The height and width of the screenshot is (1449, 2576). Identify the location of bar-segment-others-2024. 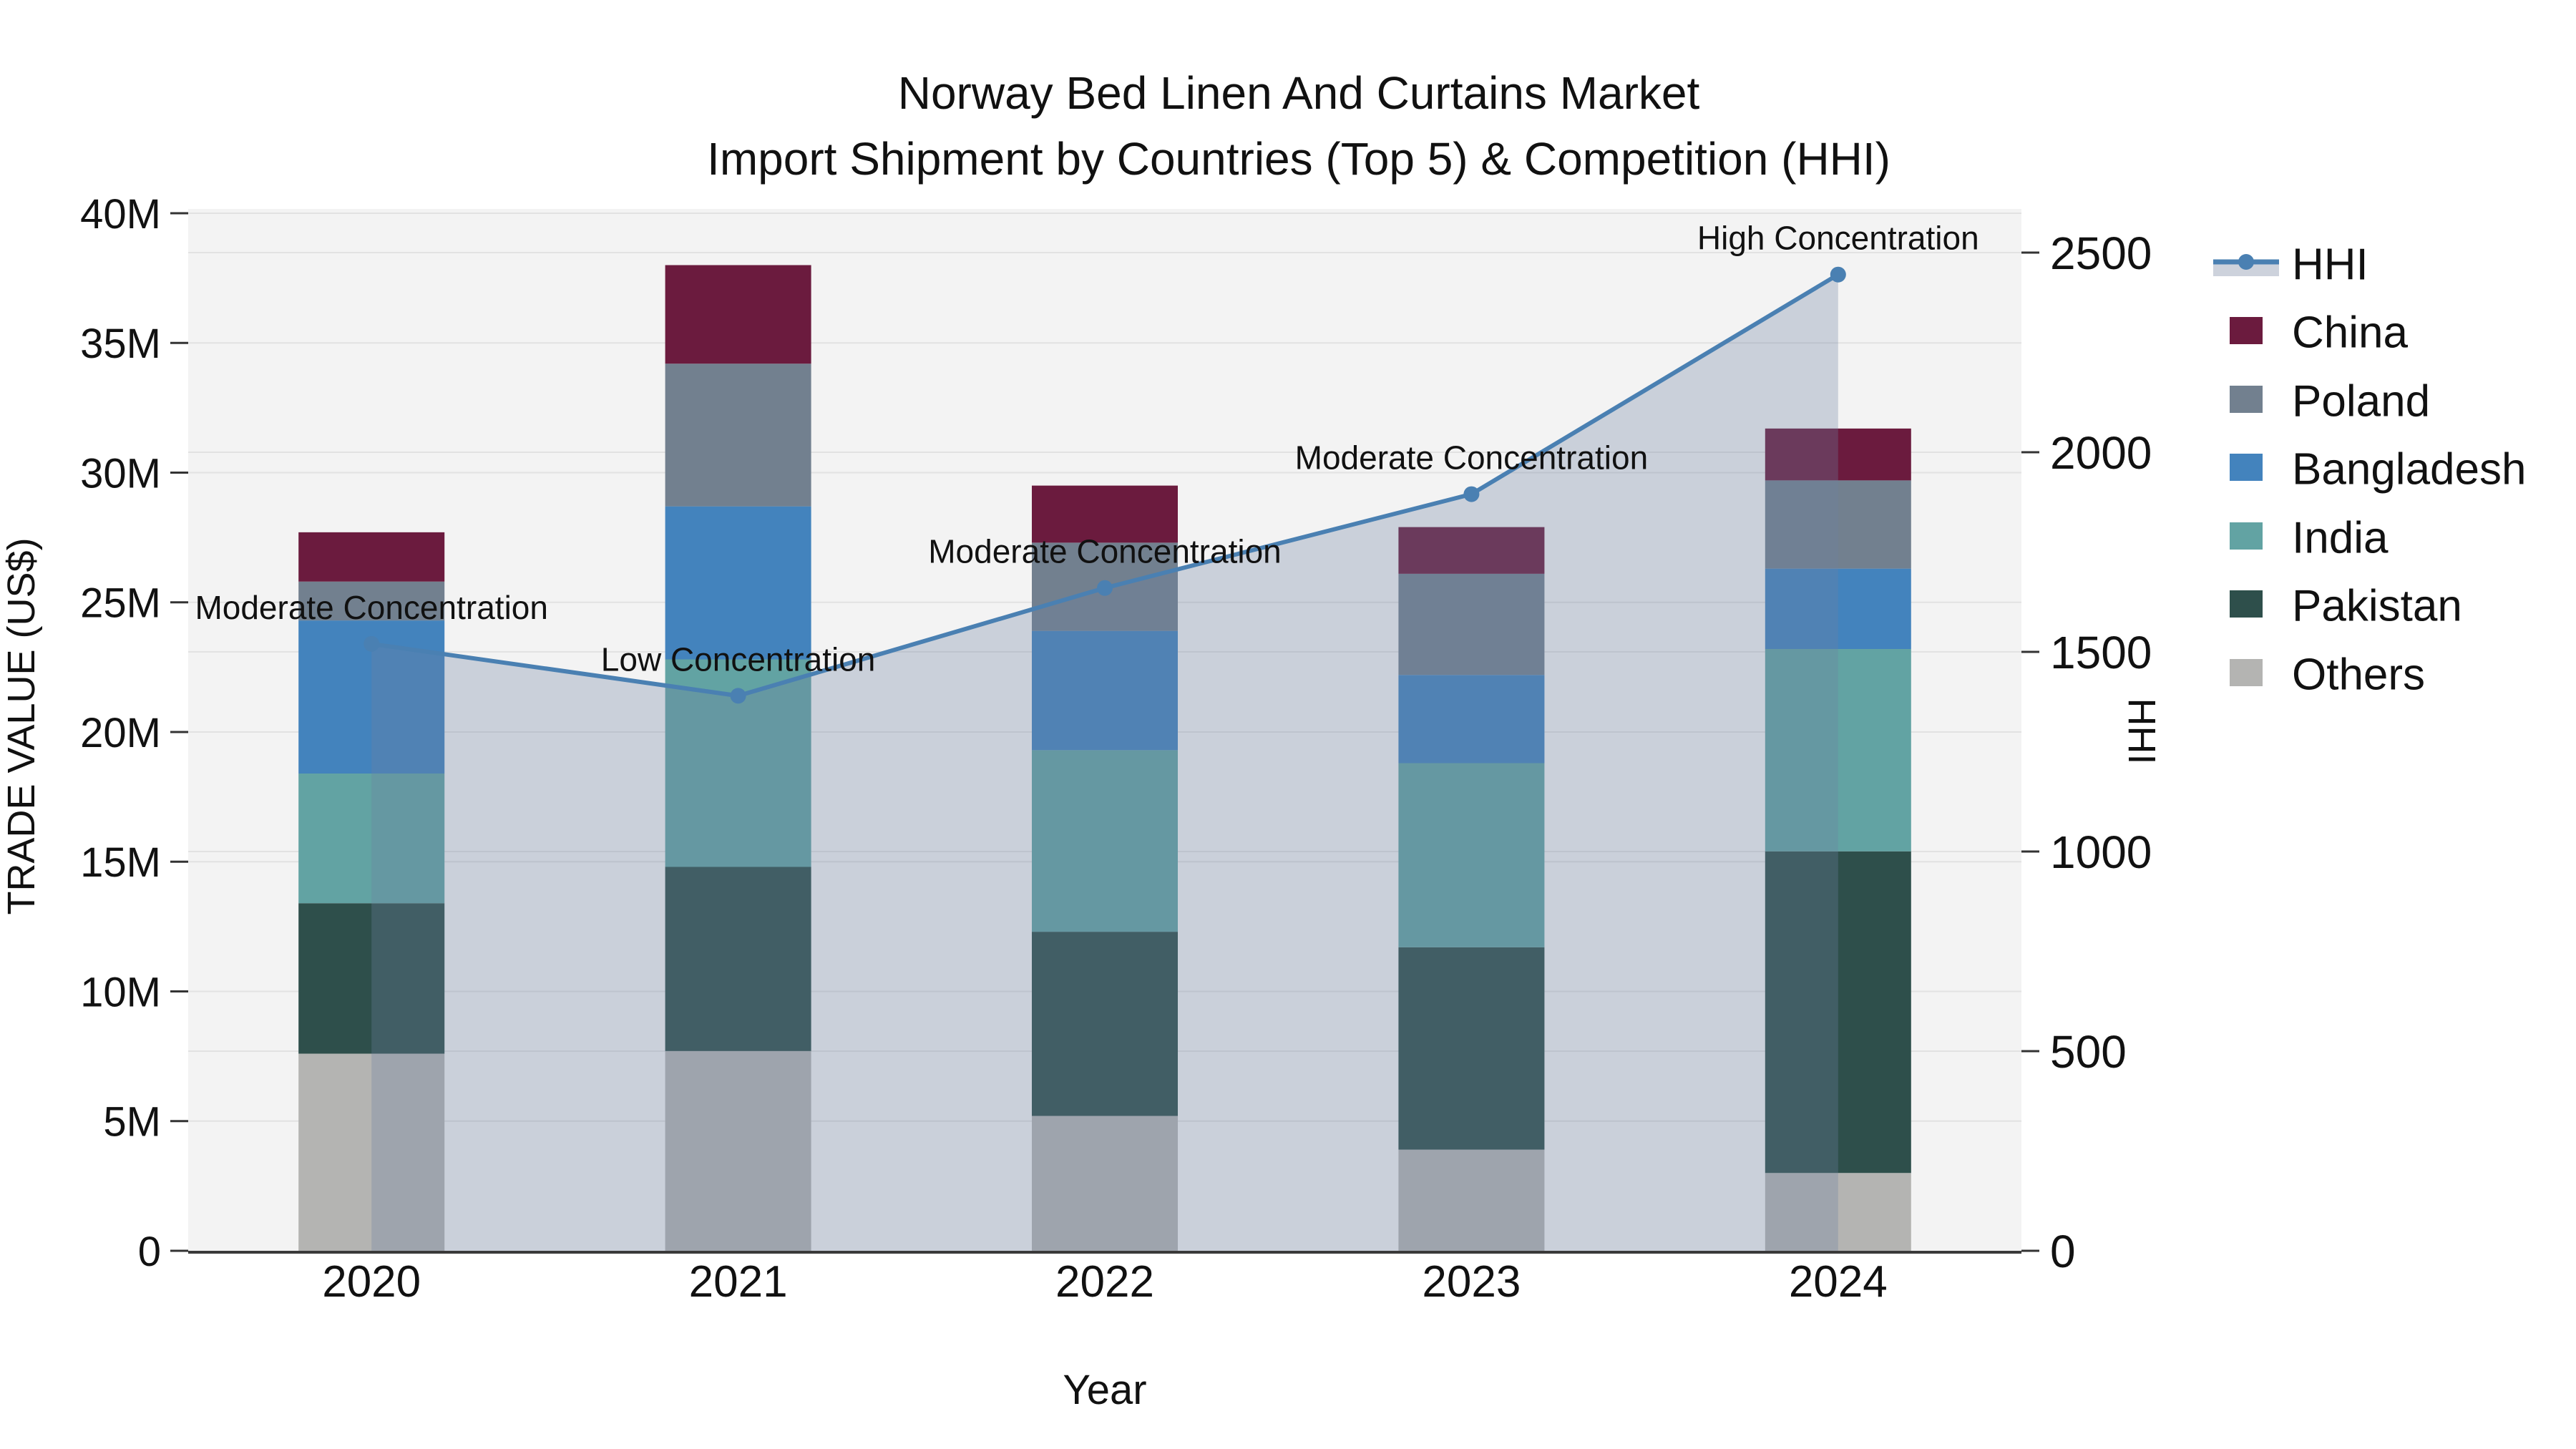
(1838, 1212).